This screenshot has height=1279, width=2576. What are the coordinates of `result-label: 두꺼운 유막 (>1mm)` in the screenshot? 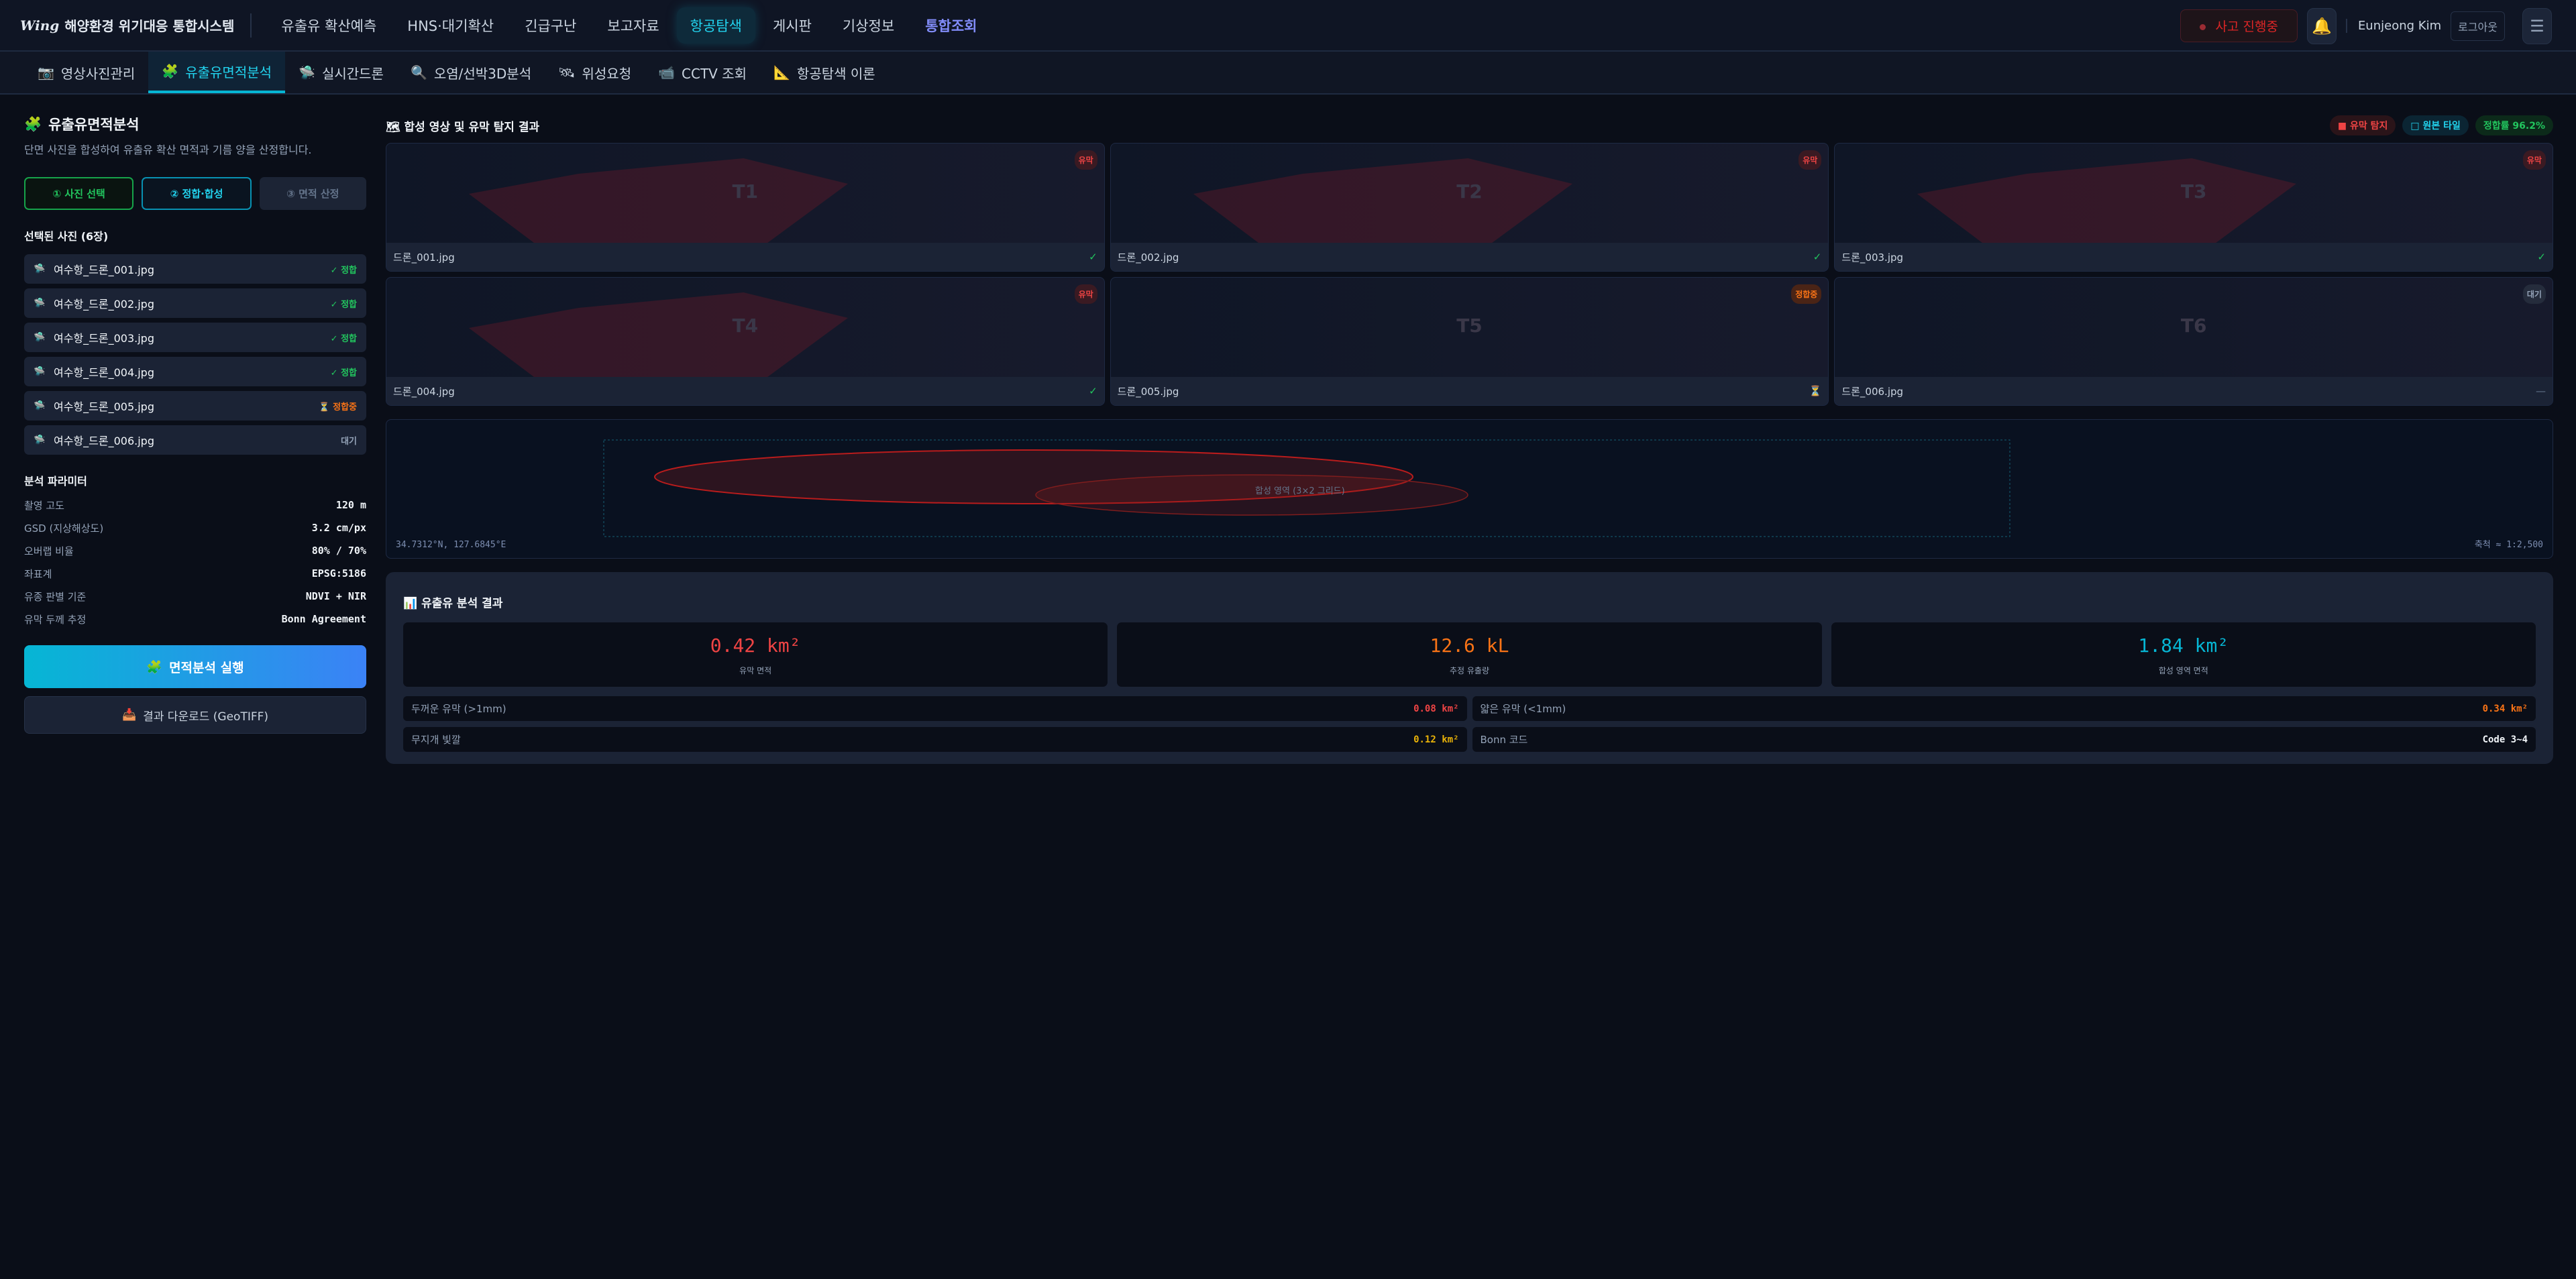 It's located at (458, 709).